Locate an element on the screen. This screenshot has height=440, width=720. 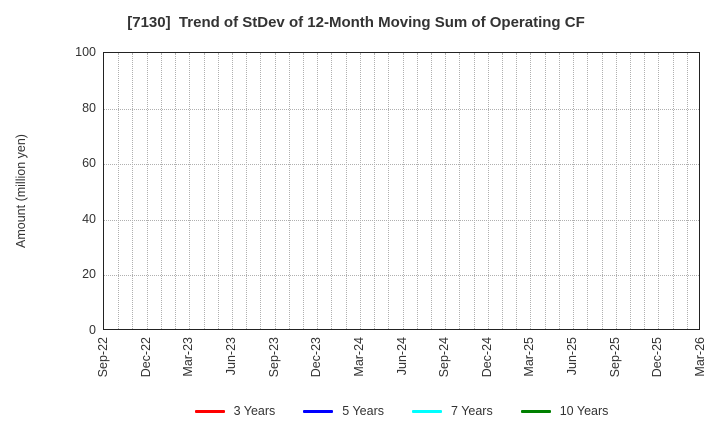
y-tick-label: 0 is located at coordinates (92, 330).